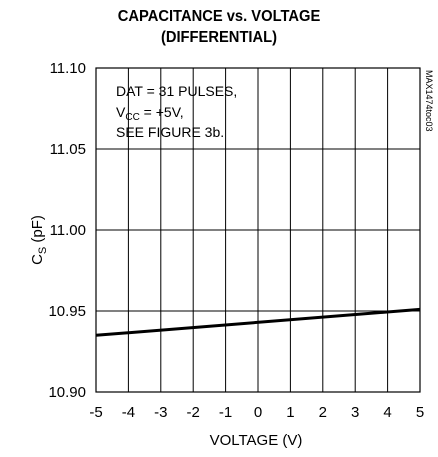 The height and width of the screenshot is (457, 438). I want to click on annotation-vcc-rest: = +5V,, so click(162, 112).